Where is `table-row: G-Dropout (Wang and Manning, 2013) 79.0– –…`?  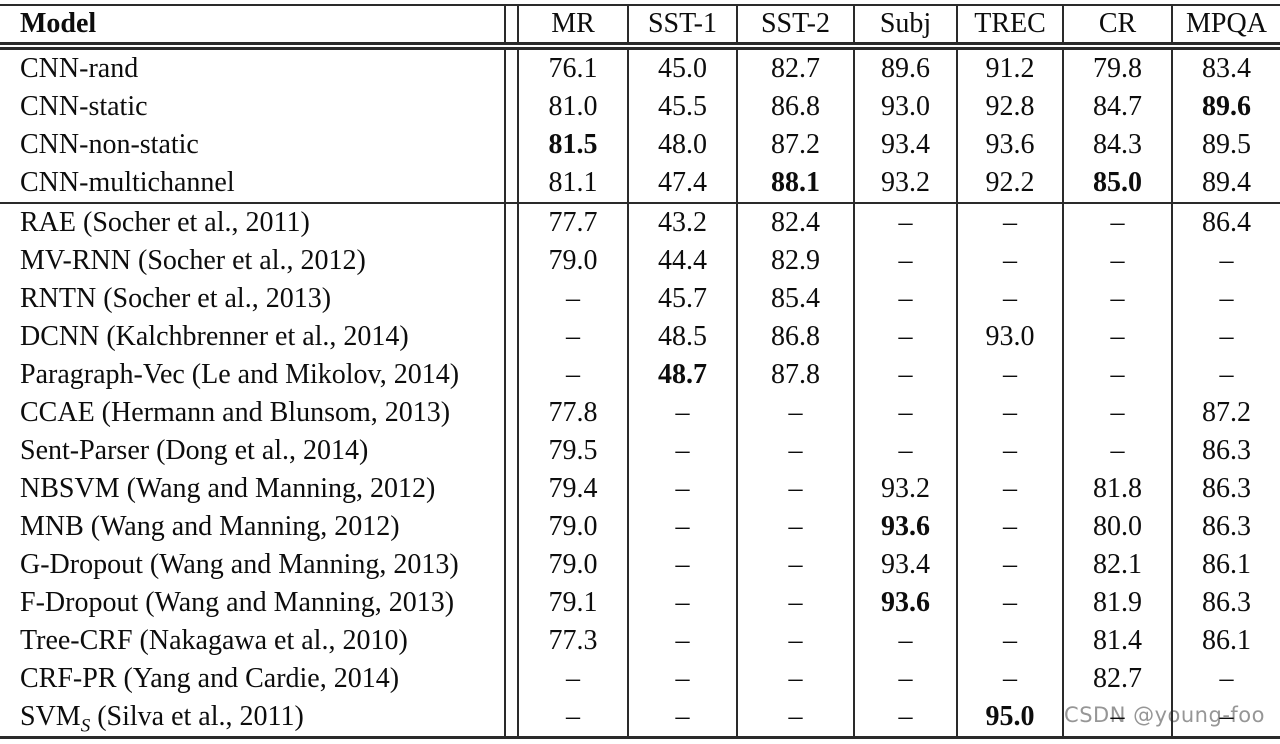 table-row: G-Dropout (Wang and Manning, 2013) 79.0– –… is located at coordinates (640, 565).